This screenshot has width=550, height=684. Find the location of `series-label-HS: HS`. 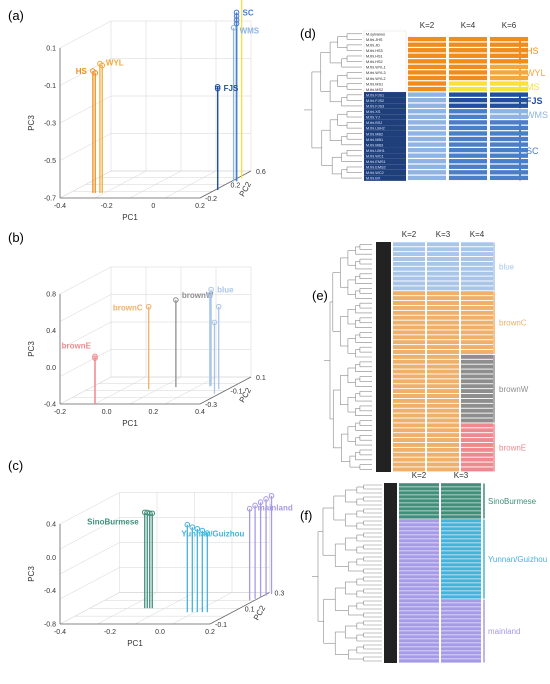

series-label-HS: HS is located at coordinates (82, 71).